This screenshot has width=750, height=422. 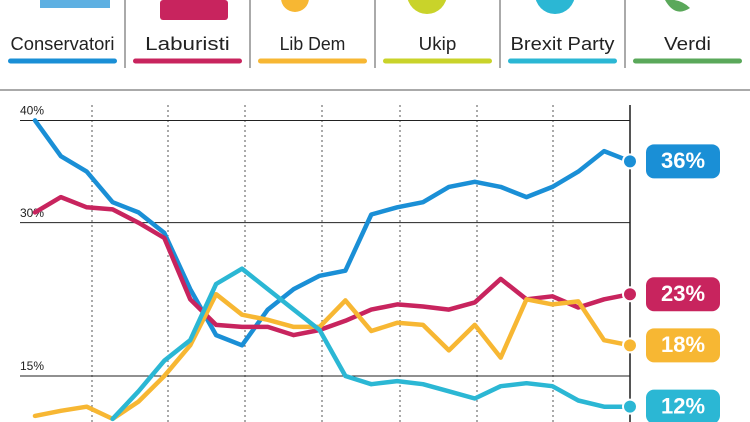 What do you see at coordinates (687, 44) in the screenshot?
I see `legend-label: Verdi` at bounding box center [687, 44].